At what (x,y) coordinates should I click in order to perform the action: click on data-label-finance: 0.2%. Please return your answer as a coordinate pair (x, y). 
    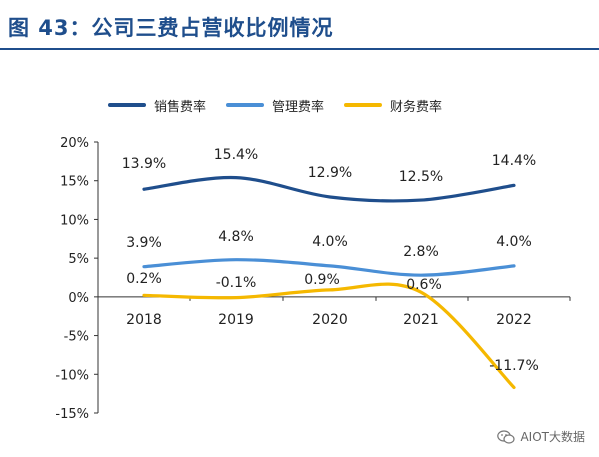
    Looking at the image, I should click on (144, 279).